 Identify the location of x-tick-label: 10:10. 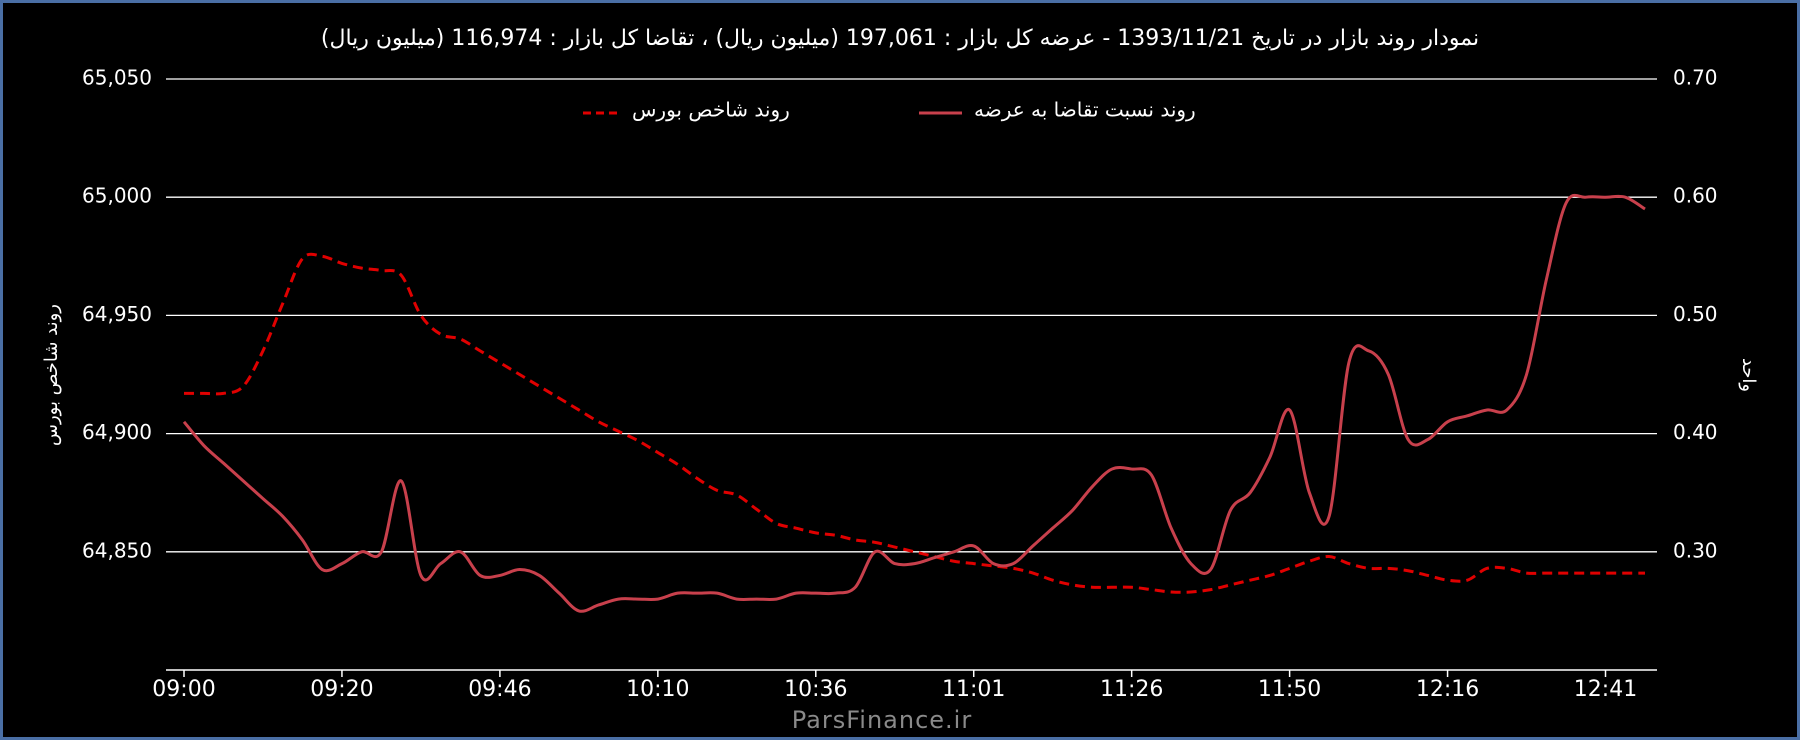
(657, 689).